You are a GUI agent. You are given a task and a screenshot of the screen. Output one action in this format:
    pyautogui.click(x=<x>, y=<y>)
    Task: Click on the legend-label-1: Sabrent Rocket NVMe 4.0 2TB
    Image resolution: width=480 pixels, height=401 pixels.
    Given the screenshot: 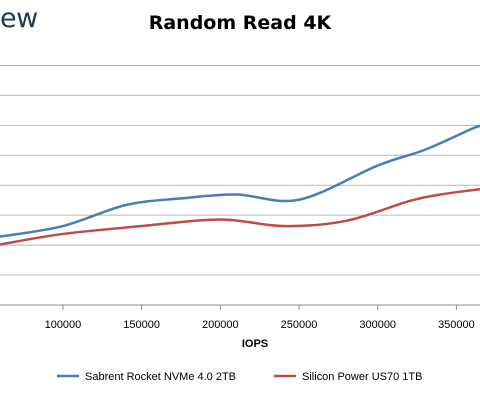 What is the action you would take?
    pyautogui.click(x=160, y=377)
    